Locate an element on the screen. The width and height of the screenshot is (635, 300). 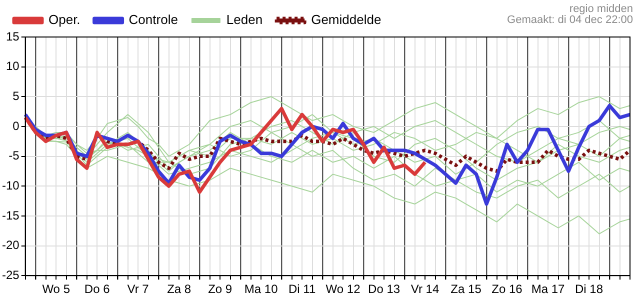
text: Gemaakt: di 04 dec 22:00 is located at coordinates (570, 20).